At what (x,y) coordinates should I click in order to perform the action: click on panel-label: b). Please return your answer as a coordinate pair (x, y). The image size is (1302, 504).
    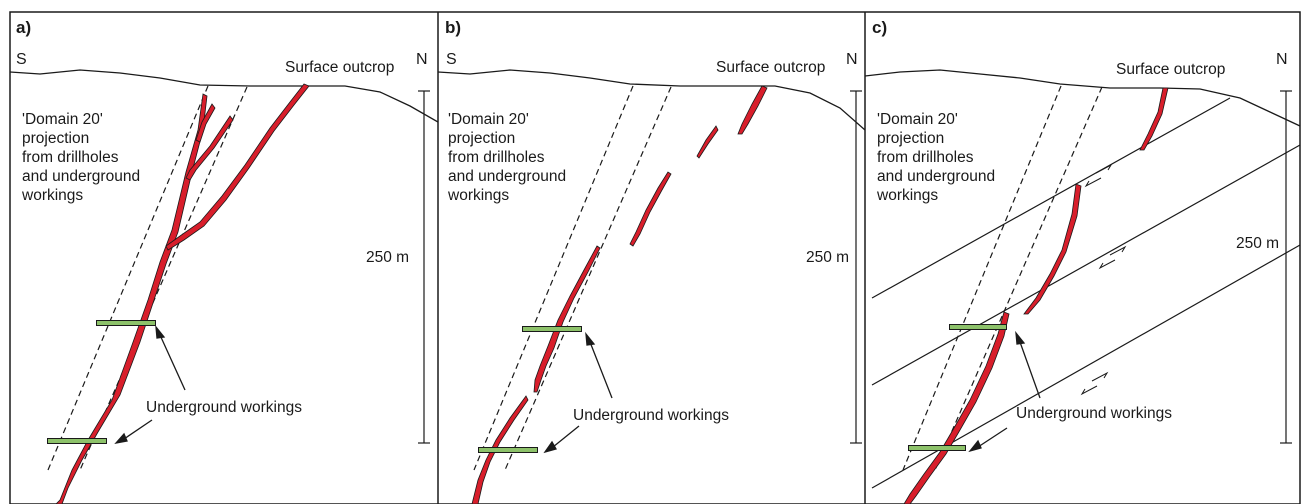
    Looking at the image, I should click on (453, 27).